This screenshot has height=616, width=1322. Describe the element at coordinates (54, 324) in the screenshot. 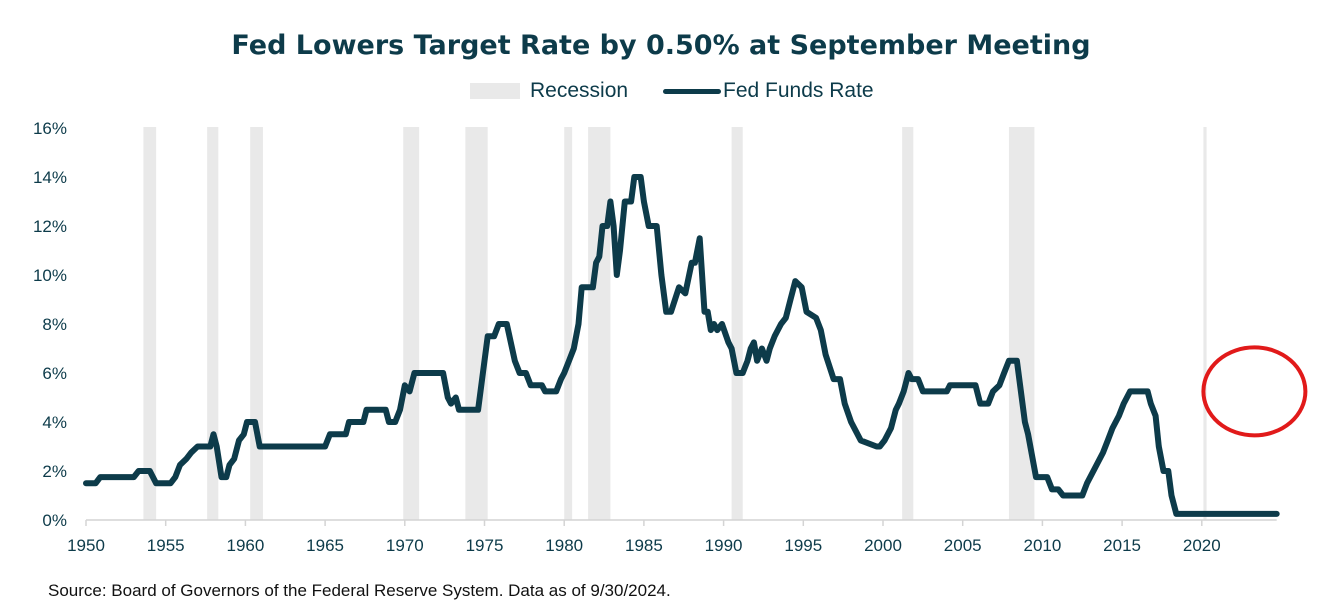

I see `y-tick-label: 8%` at that location.